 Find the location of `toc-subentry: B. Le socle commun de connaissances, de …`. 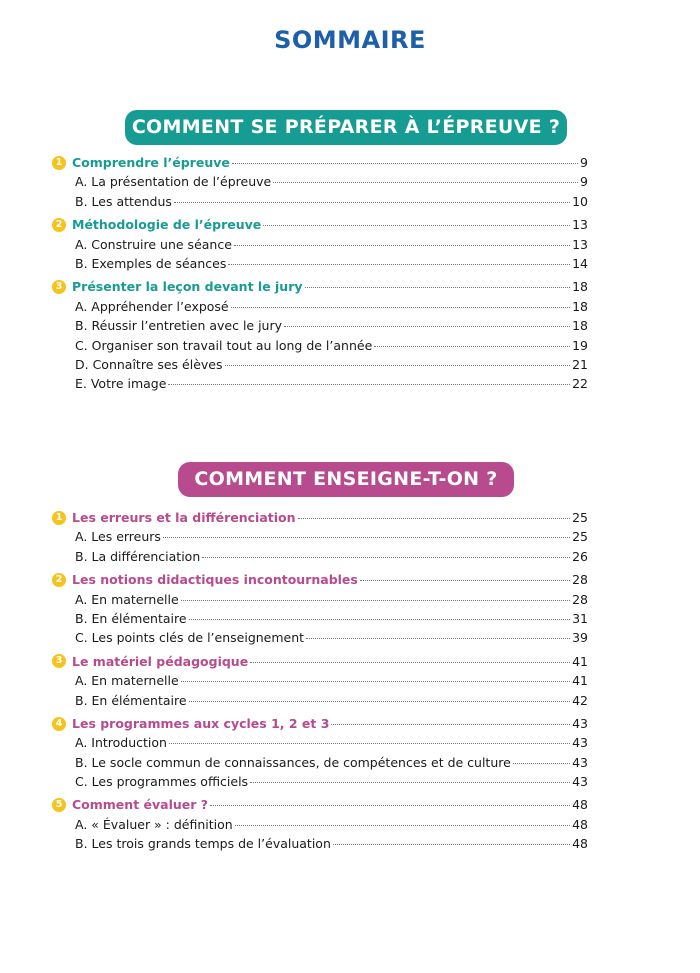

toc-subentry: B. Le socle commun de connaissances, de … is located at coordinates (320, 762).